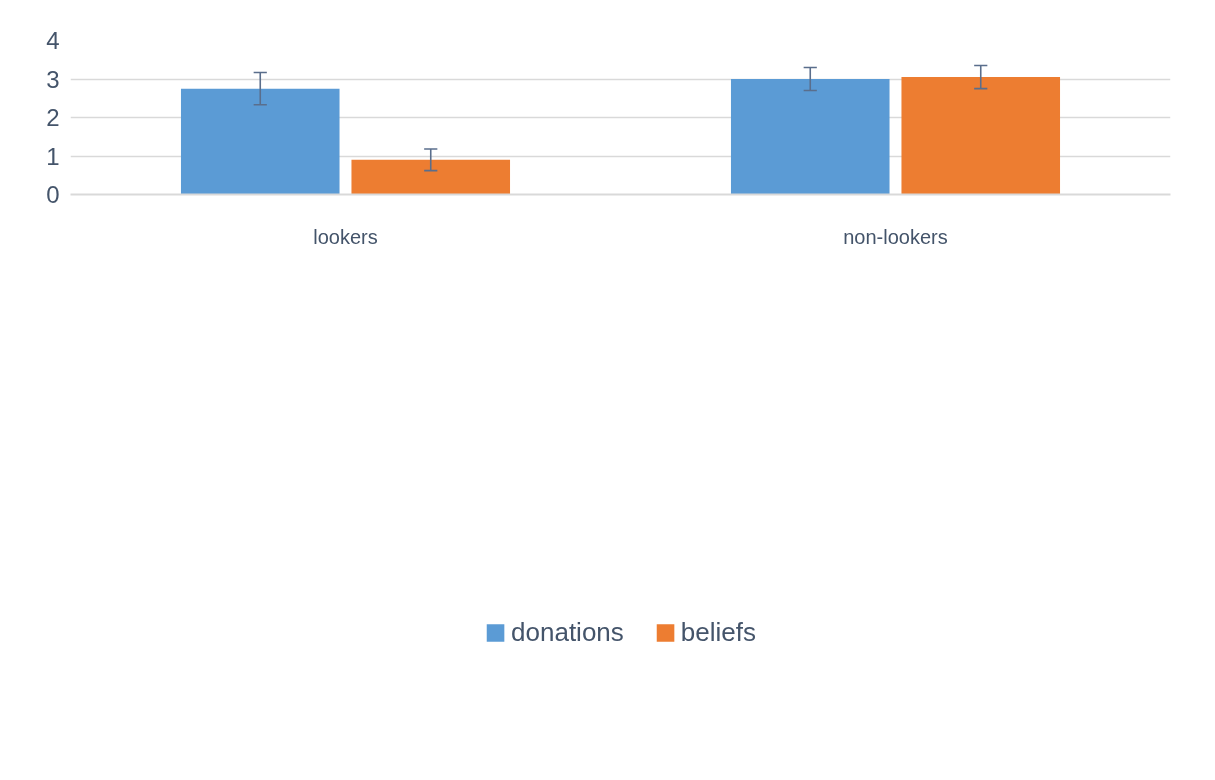 This screenshot has height=780, width=1215. What do you see at coordinates (53, 117) in the screenshot?
I see `y-tick-label: 2` at bounding box center [53, 117].